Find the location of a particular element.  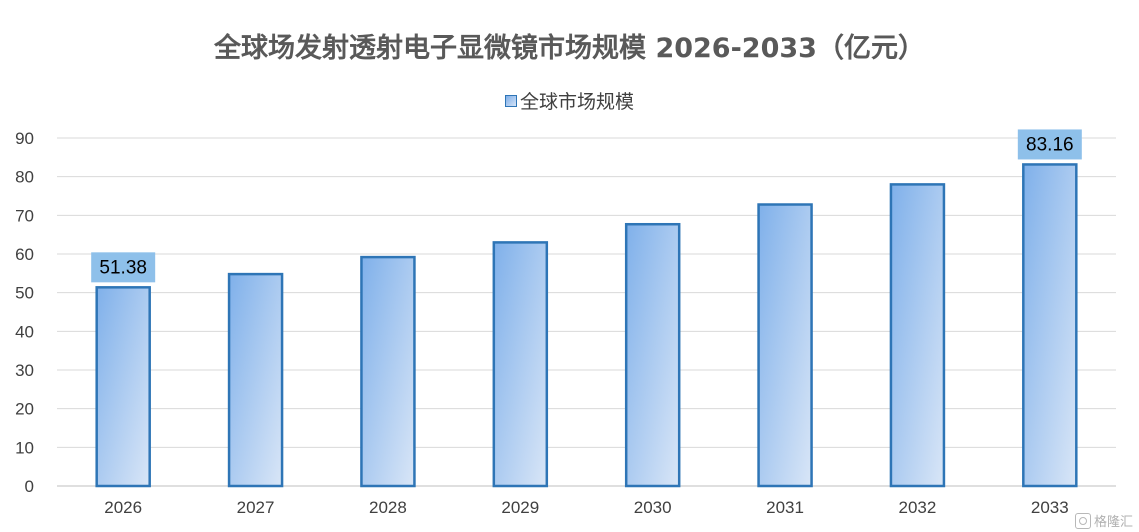

x-tick-label: 2033 is located at coordinates (1050, 507).